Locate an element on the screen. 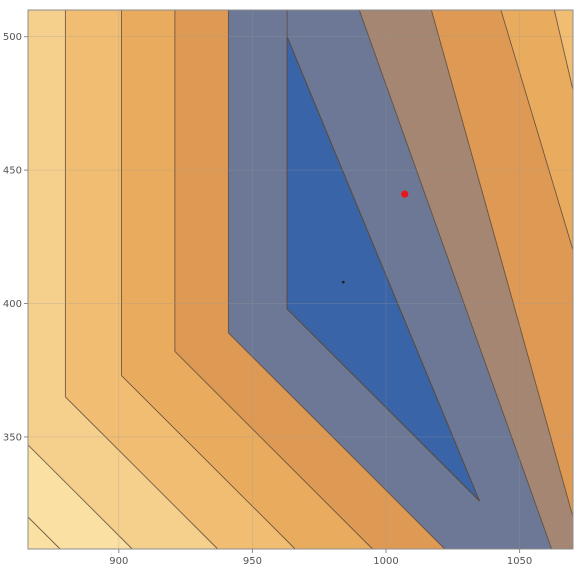  y-axis-ticks: 350 400 450 500 is located at coordinates (15, 237).